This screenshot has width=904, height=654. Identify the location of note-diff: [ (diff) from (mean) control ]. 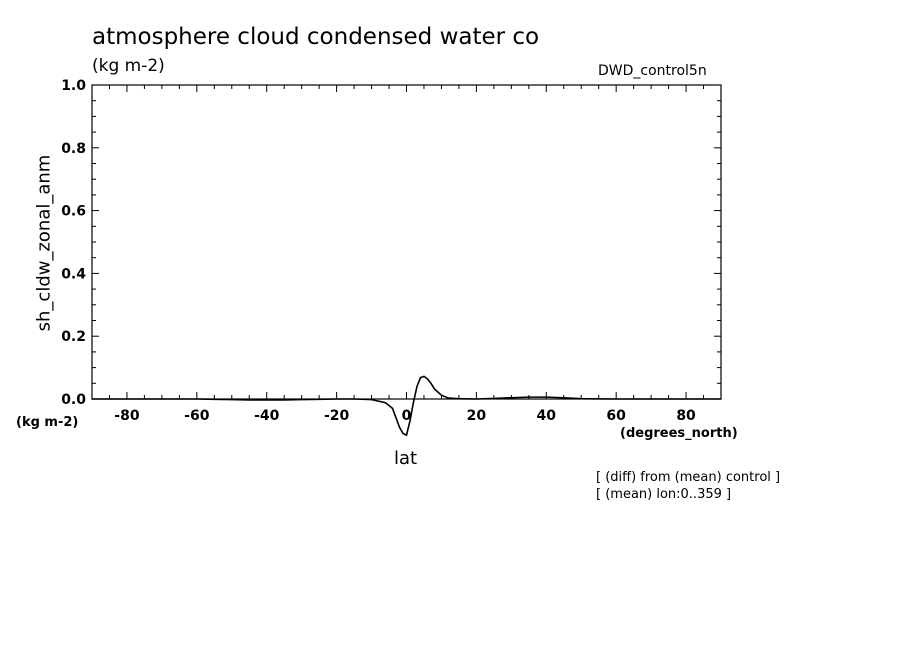
(688, 477).